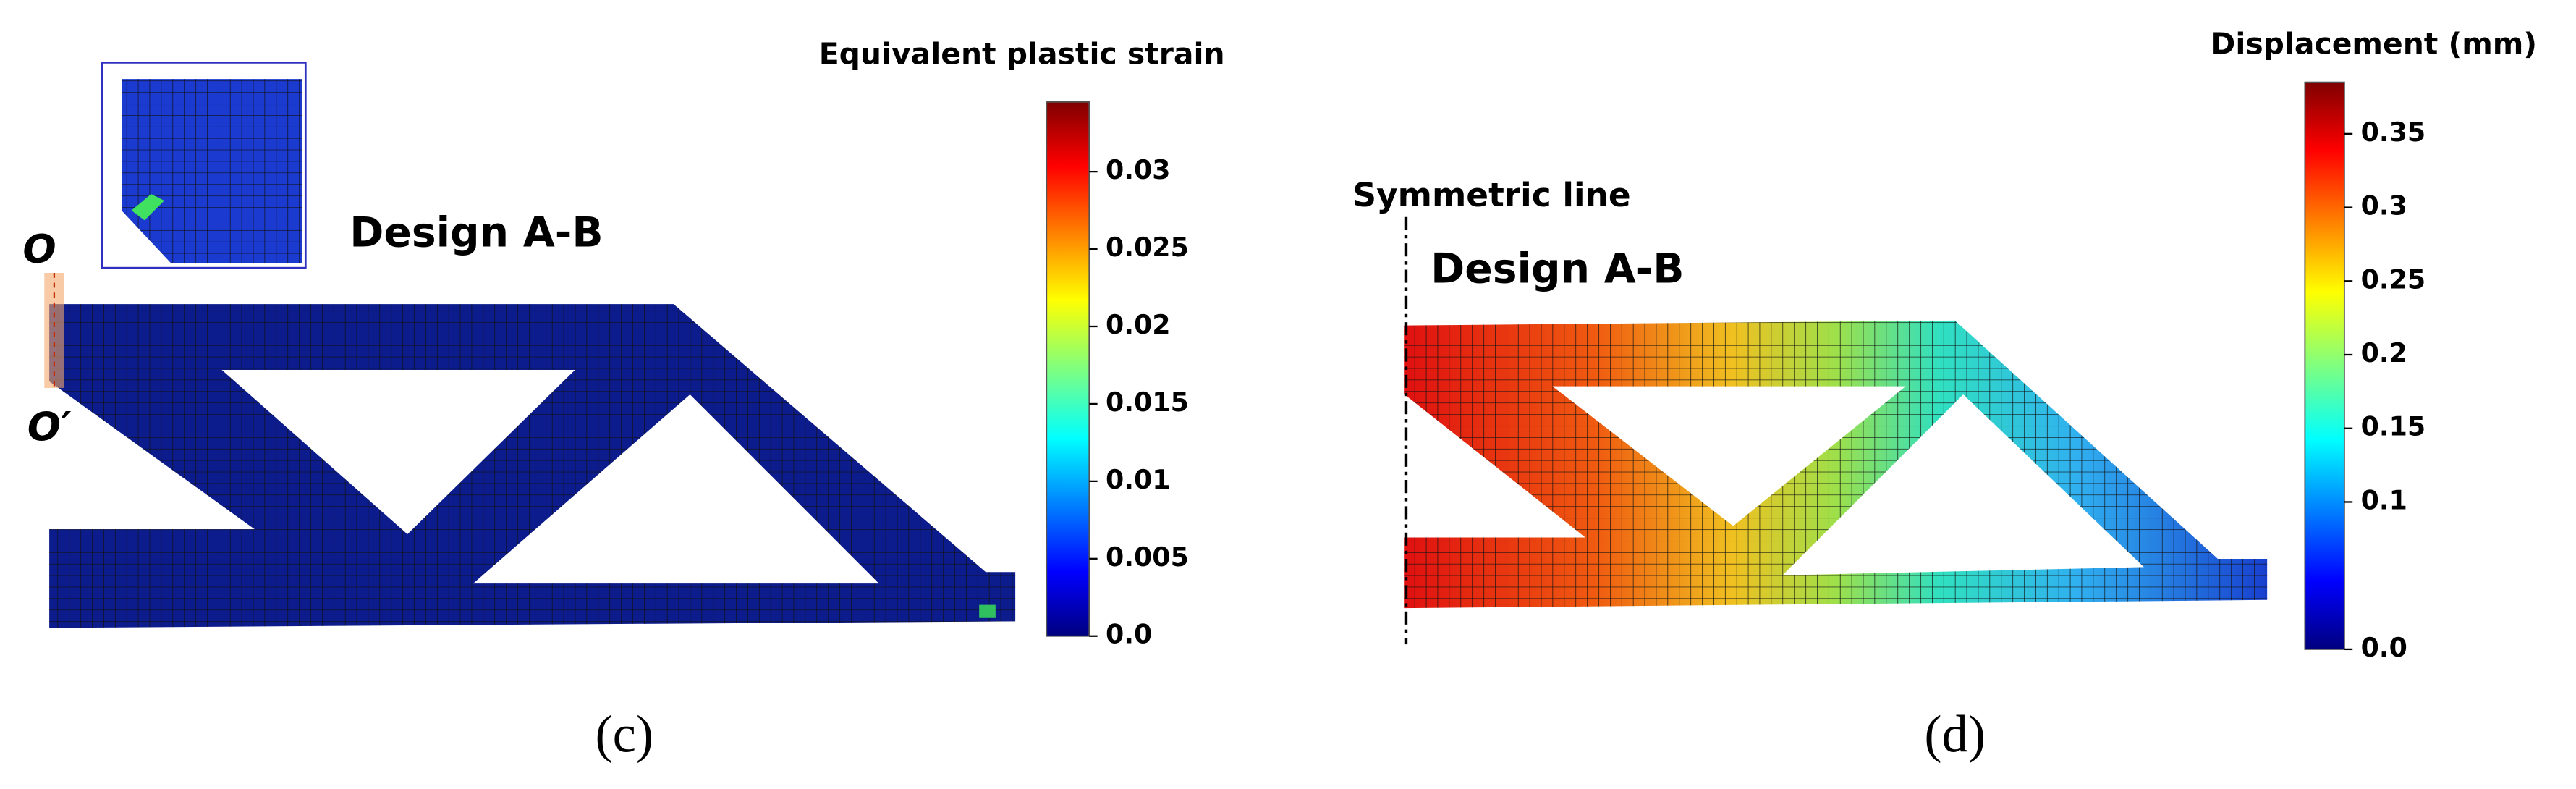 The image size is (2576, 789). Describe the element at coordinates (1138, 169) in the screenshot. I see `colorbar-tick-label: 0.03` at that location.